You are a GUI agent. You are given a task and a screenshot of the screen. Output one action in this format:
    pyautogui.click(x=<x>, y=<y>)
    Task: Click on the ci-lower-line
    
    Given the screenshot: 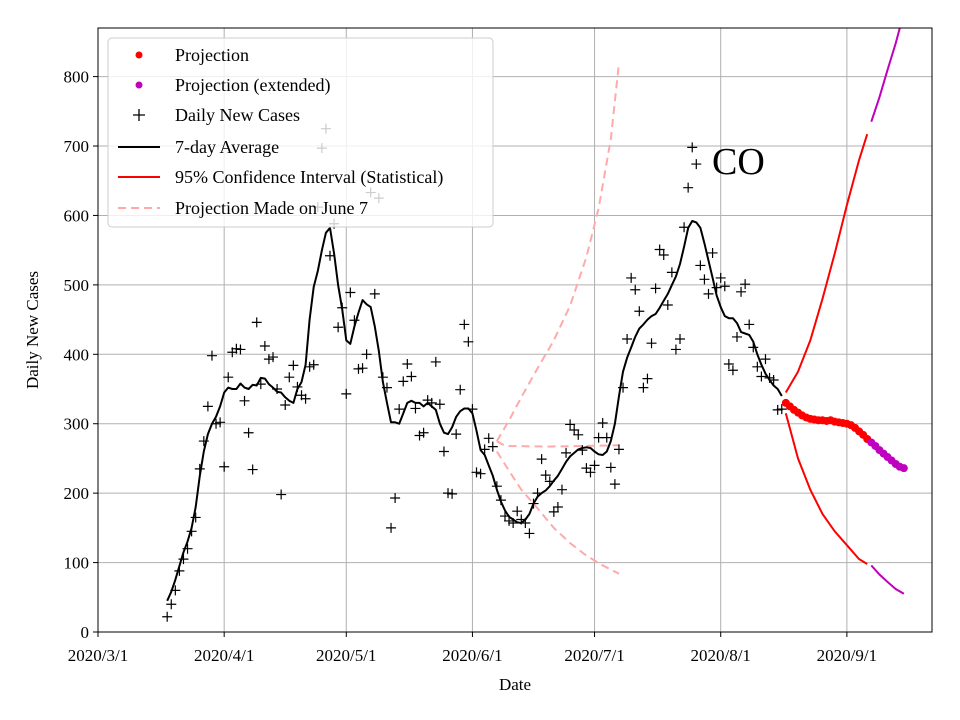 What is the action you would take?
    pyautogui.click(x=826, y=489)
    